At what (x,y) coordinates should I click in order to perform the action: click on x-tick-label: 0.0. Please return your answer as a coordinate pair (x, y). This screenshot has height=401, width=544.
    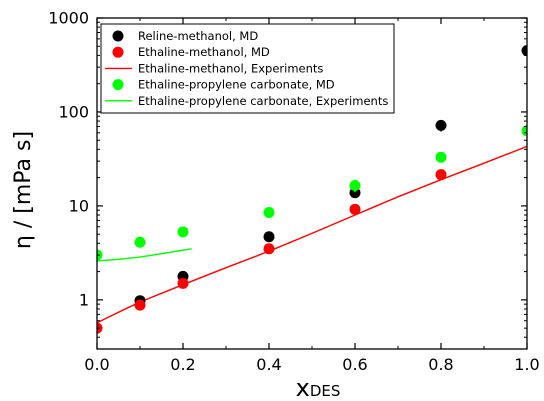
    Looking at the image, I should click on (96, 364).